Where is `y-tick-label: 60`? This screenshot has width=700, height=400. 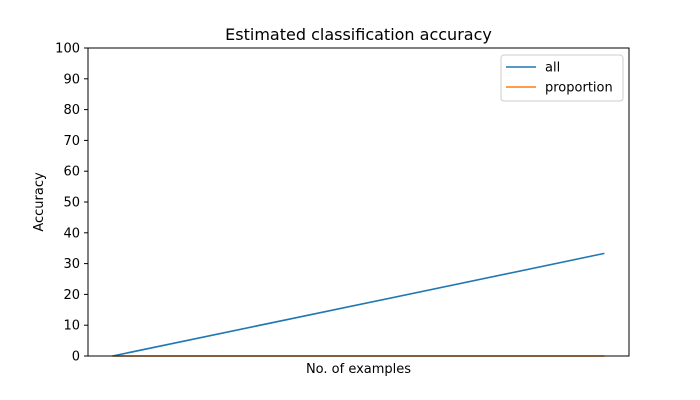
y-tick-label: 60 is located at coordinates (71, 172).